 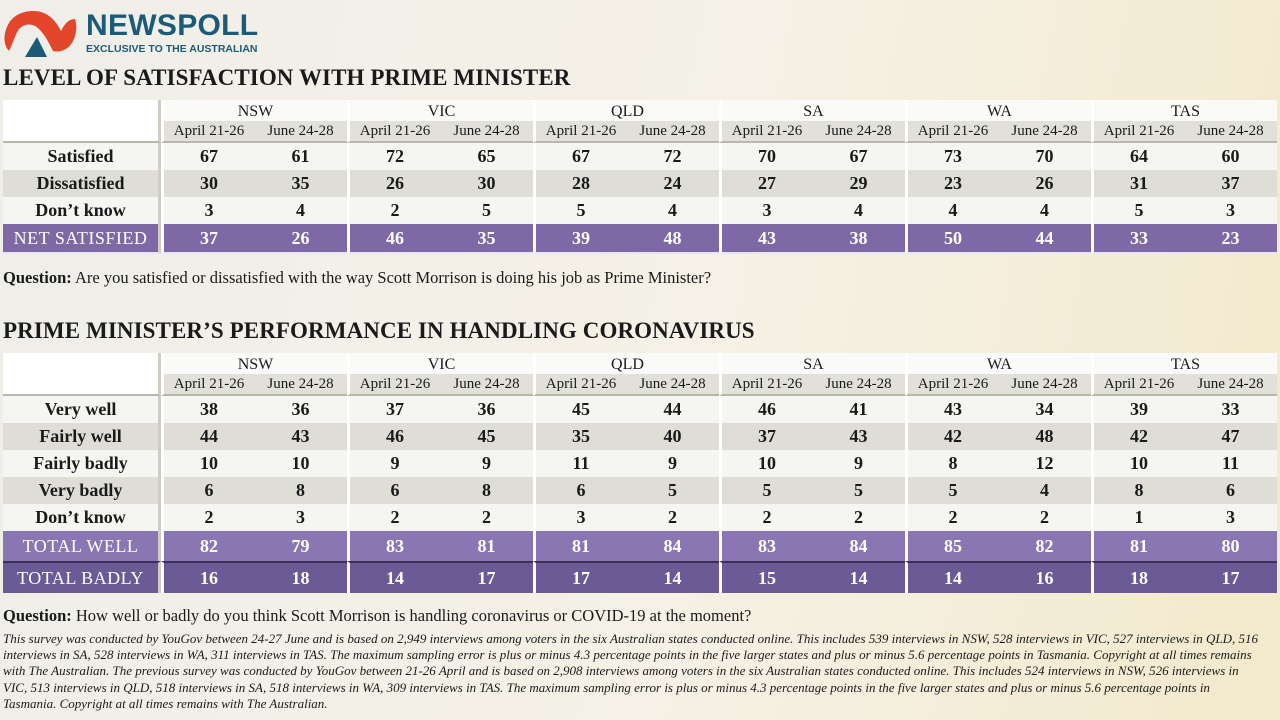 What do you see at coordinates (626, 363) in the screenshot?
I see `state-header: QLD` at bounding box center [626, 363].